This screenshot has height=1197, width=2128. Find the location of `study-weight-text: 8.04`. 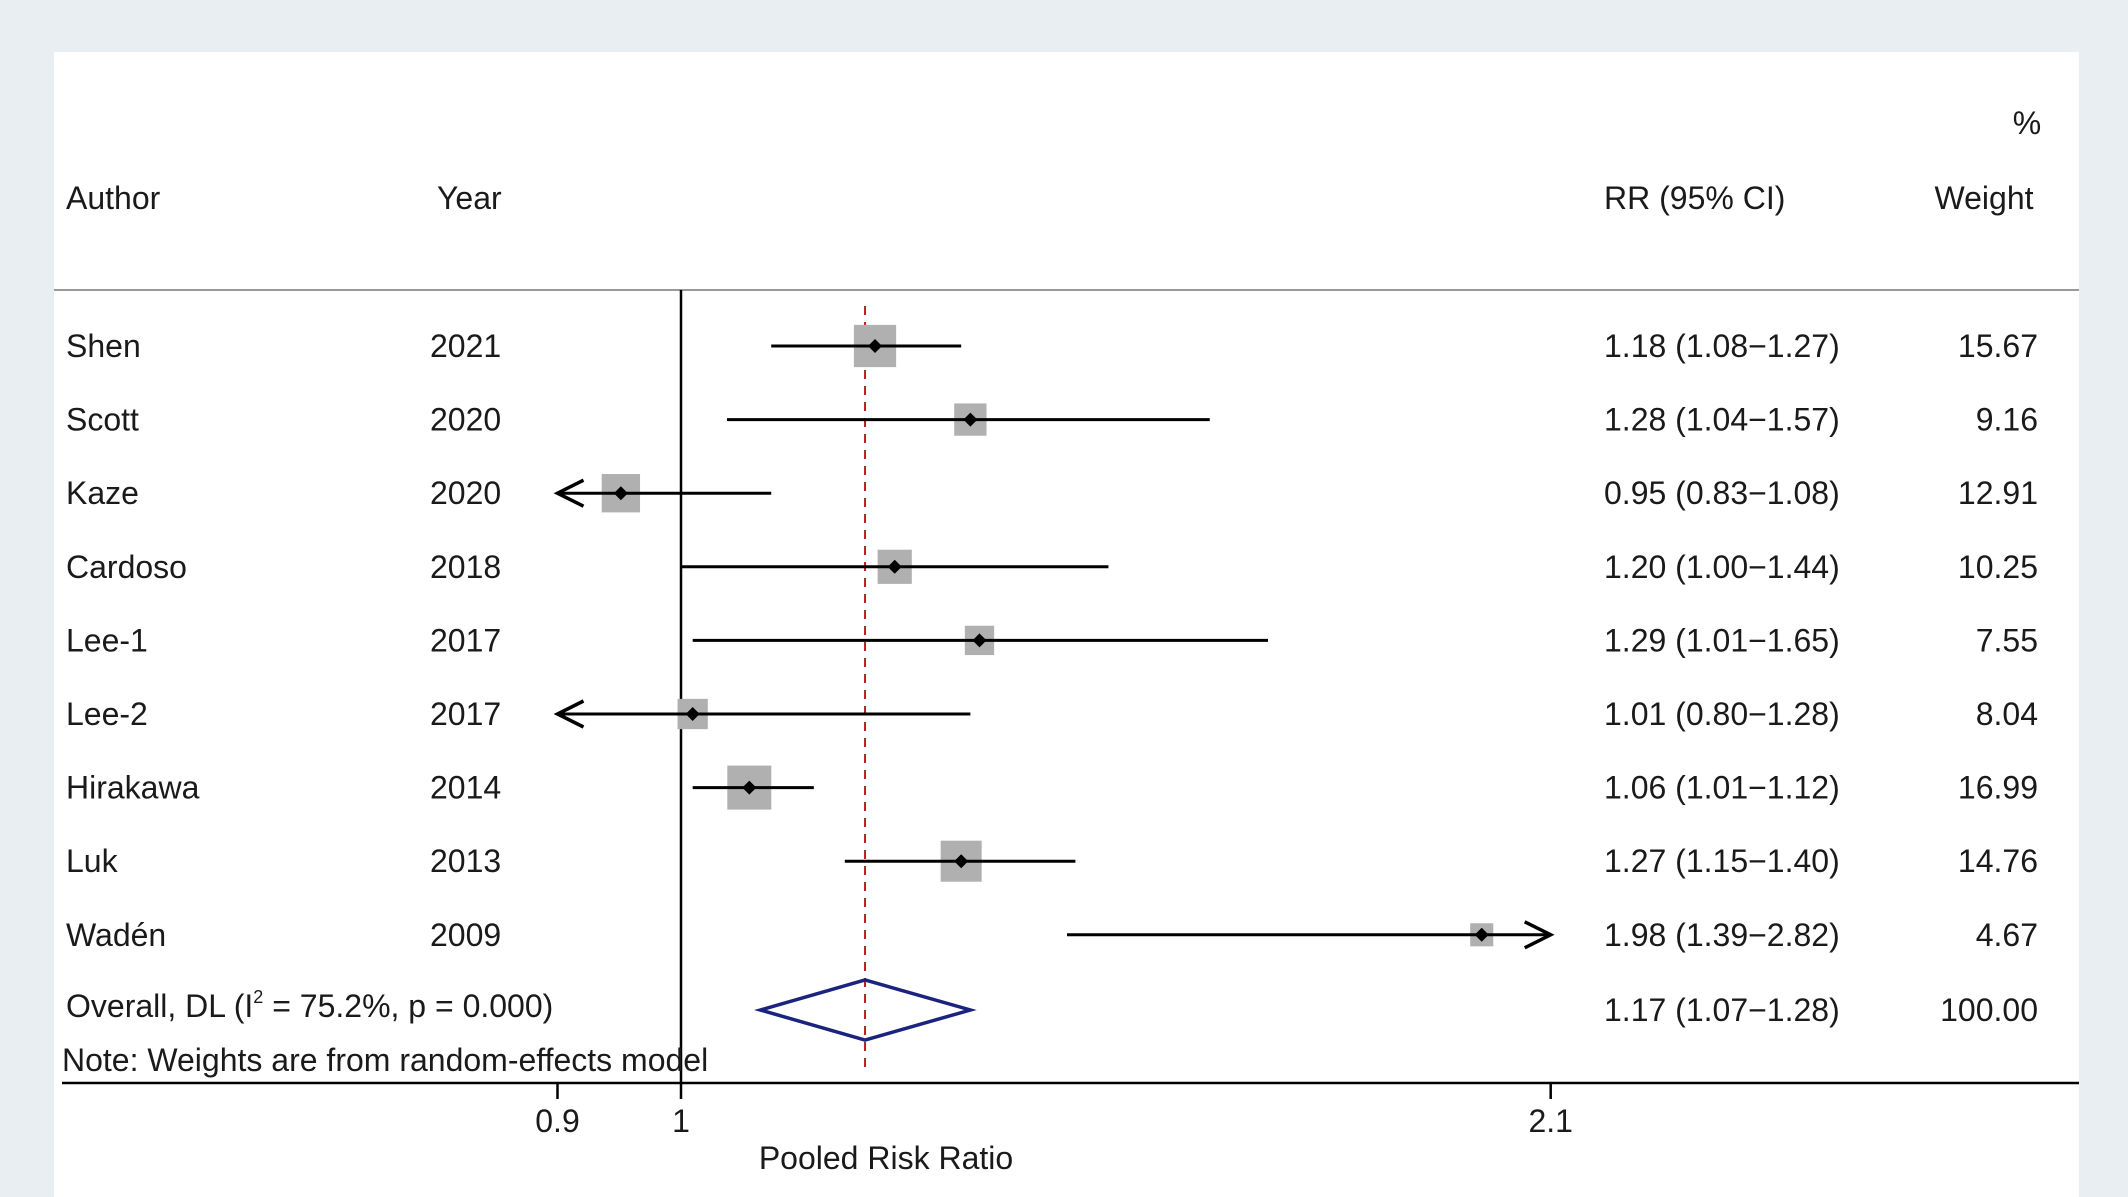

study-weight-text: 8.04 is located at coordinates (2007, 714).